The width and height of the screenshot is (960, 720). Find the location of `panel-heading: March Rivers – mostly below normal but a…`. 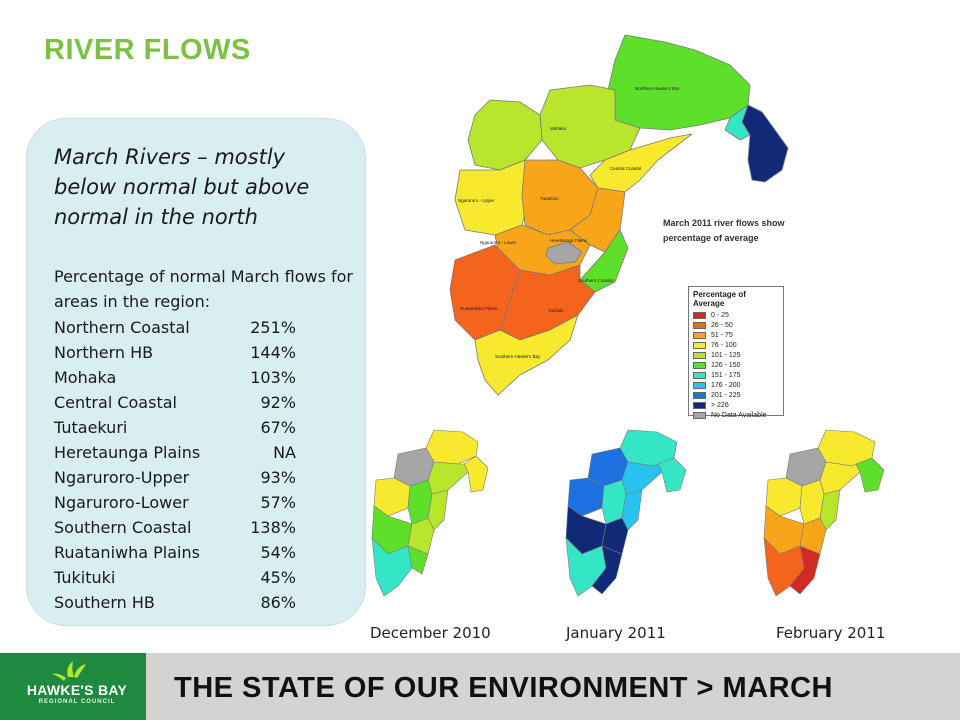

panel-heading: March Rivers – mostly below normal but a… is located at coordinates (182, 187).